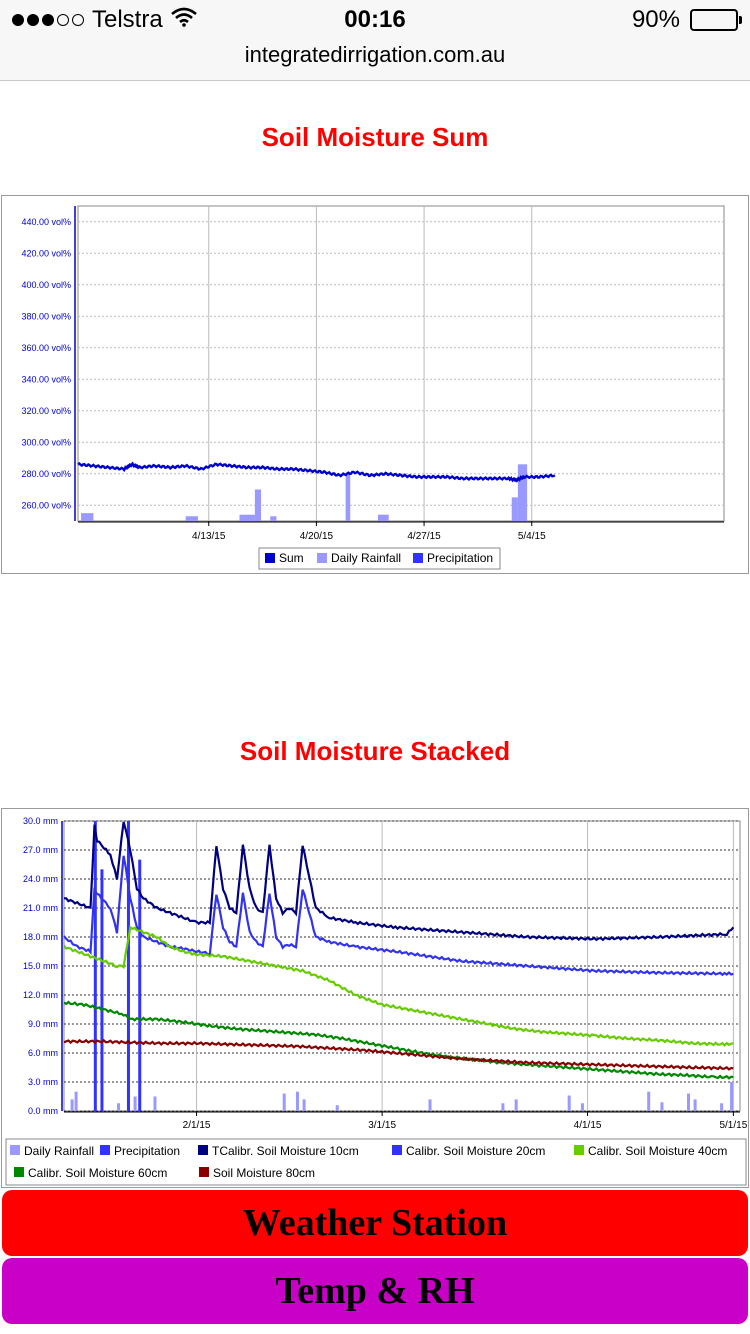 The image size is (750, 1334). I want to click on soil-moisture-stacked-title: Soil Moisture Stacked, so click(375, 751).